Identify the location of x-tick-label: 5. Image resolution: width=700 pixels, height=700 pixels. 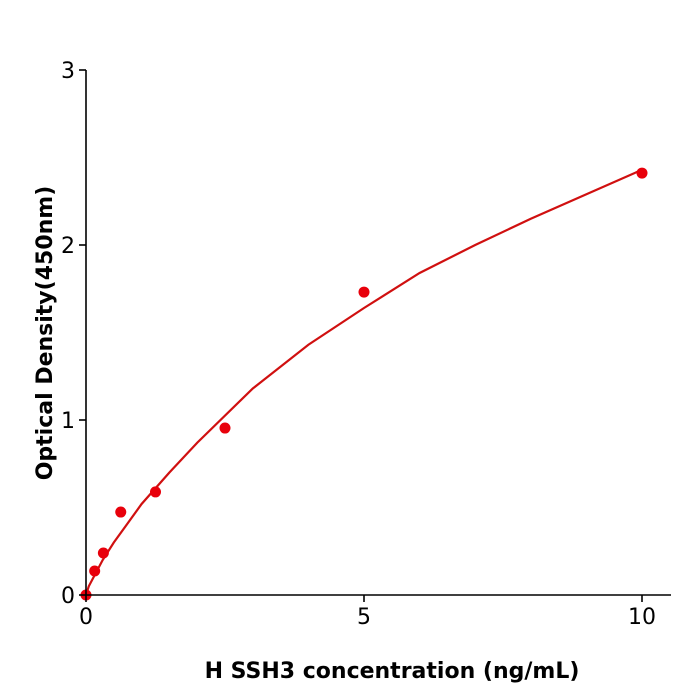
(364, 617).